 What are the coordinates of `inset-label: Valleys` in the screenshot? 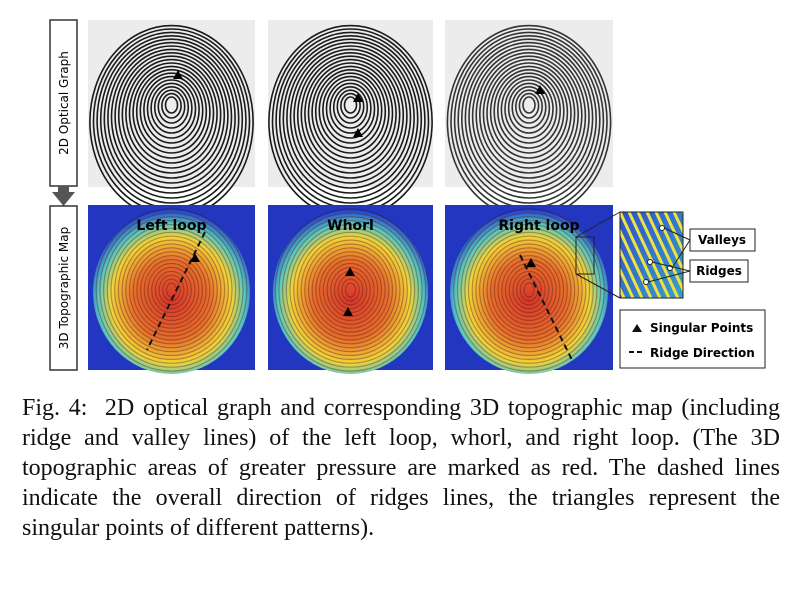 It's located at (722, 240).